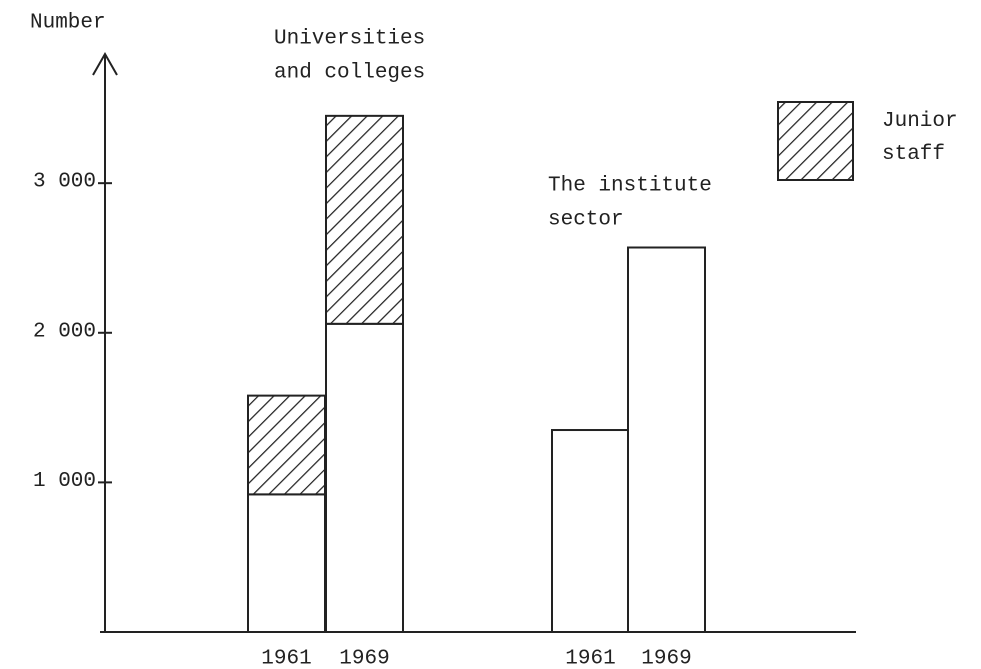 This screenshot has width=981, height=669. I want to click on group-label: Universities, so click(349, 39).